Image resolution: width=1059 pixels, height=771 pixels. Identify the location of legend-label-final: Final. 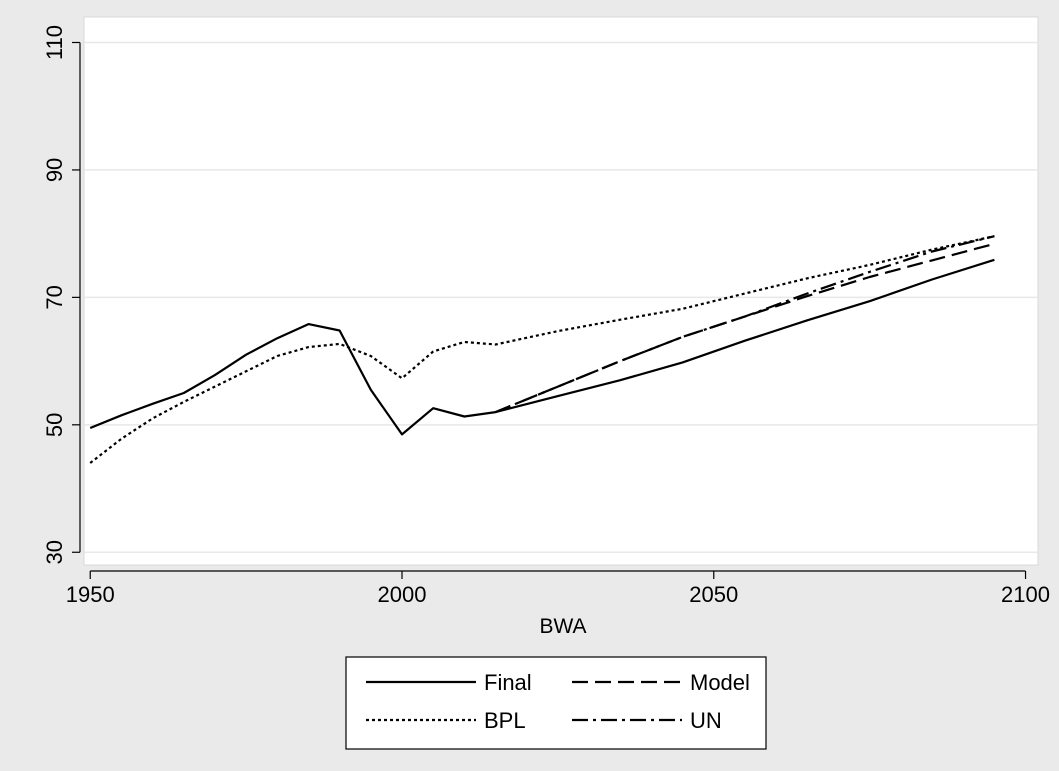
(508, 682).